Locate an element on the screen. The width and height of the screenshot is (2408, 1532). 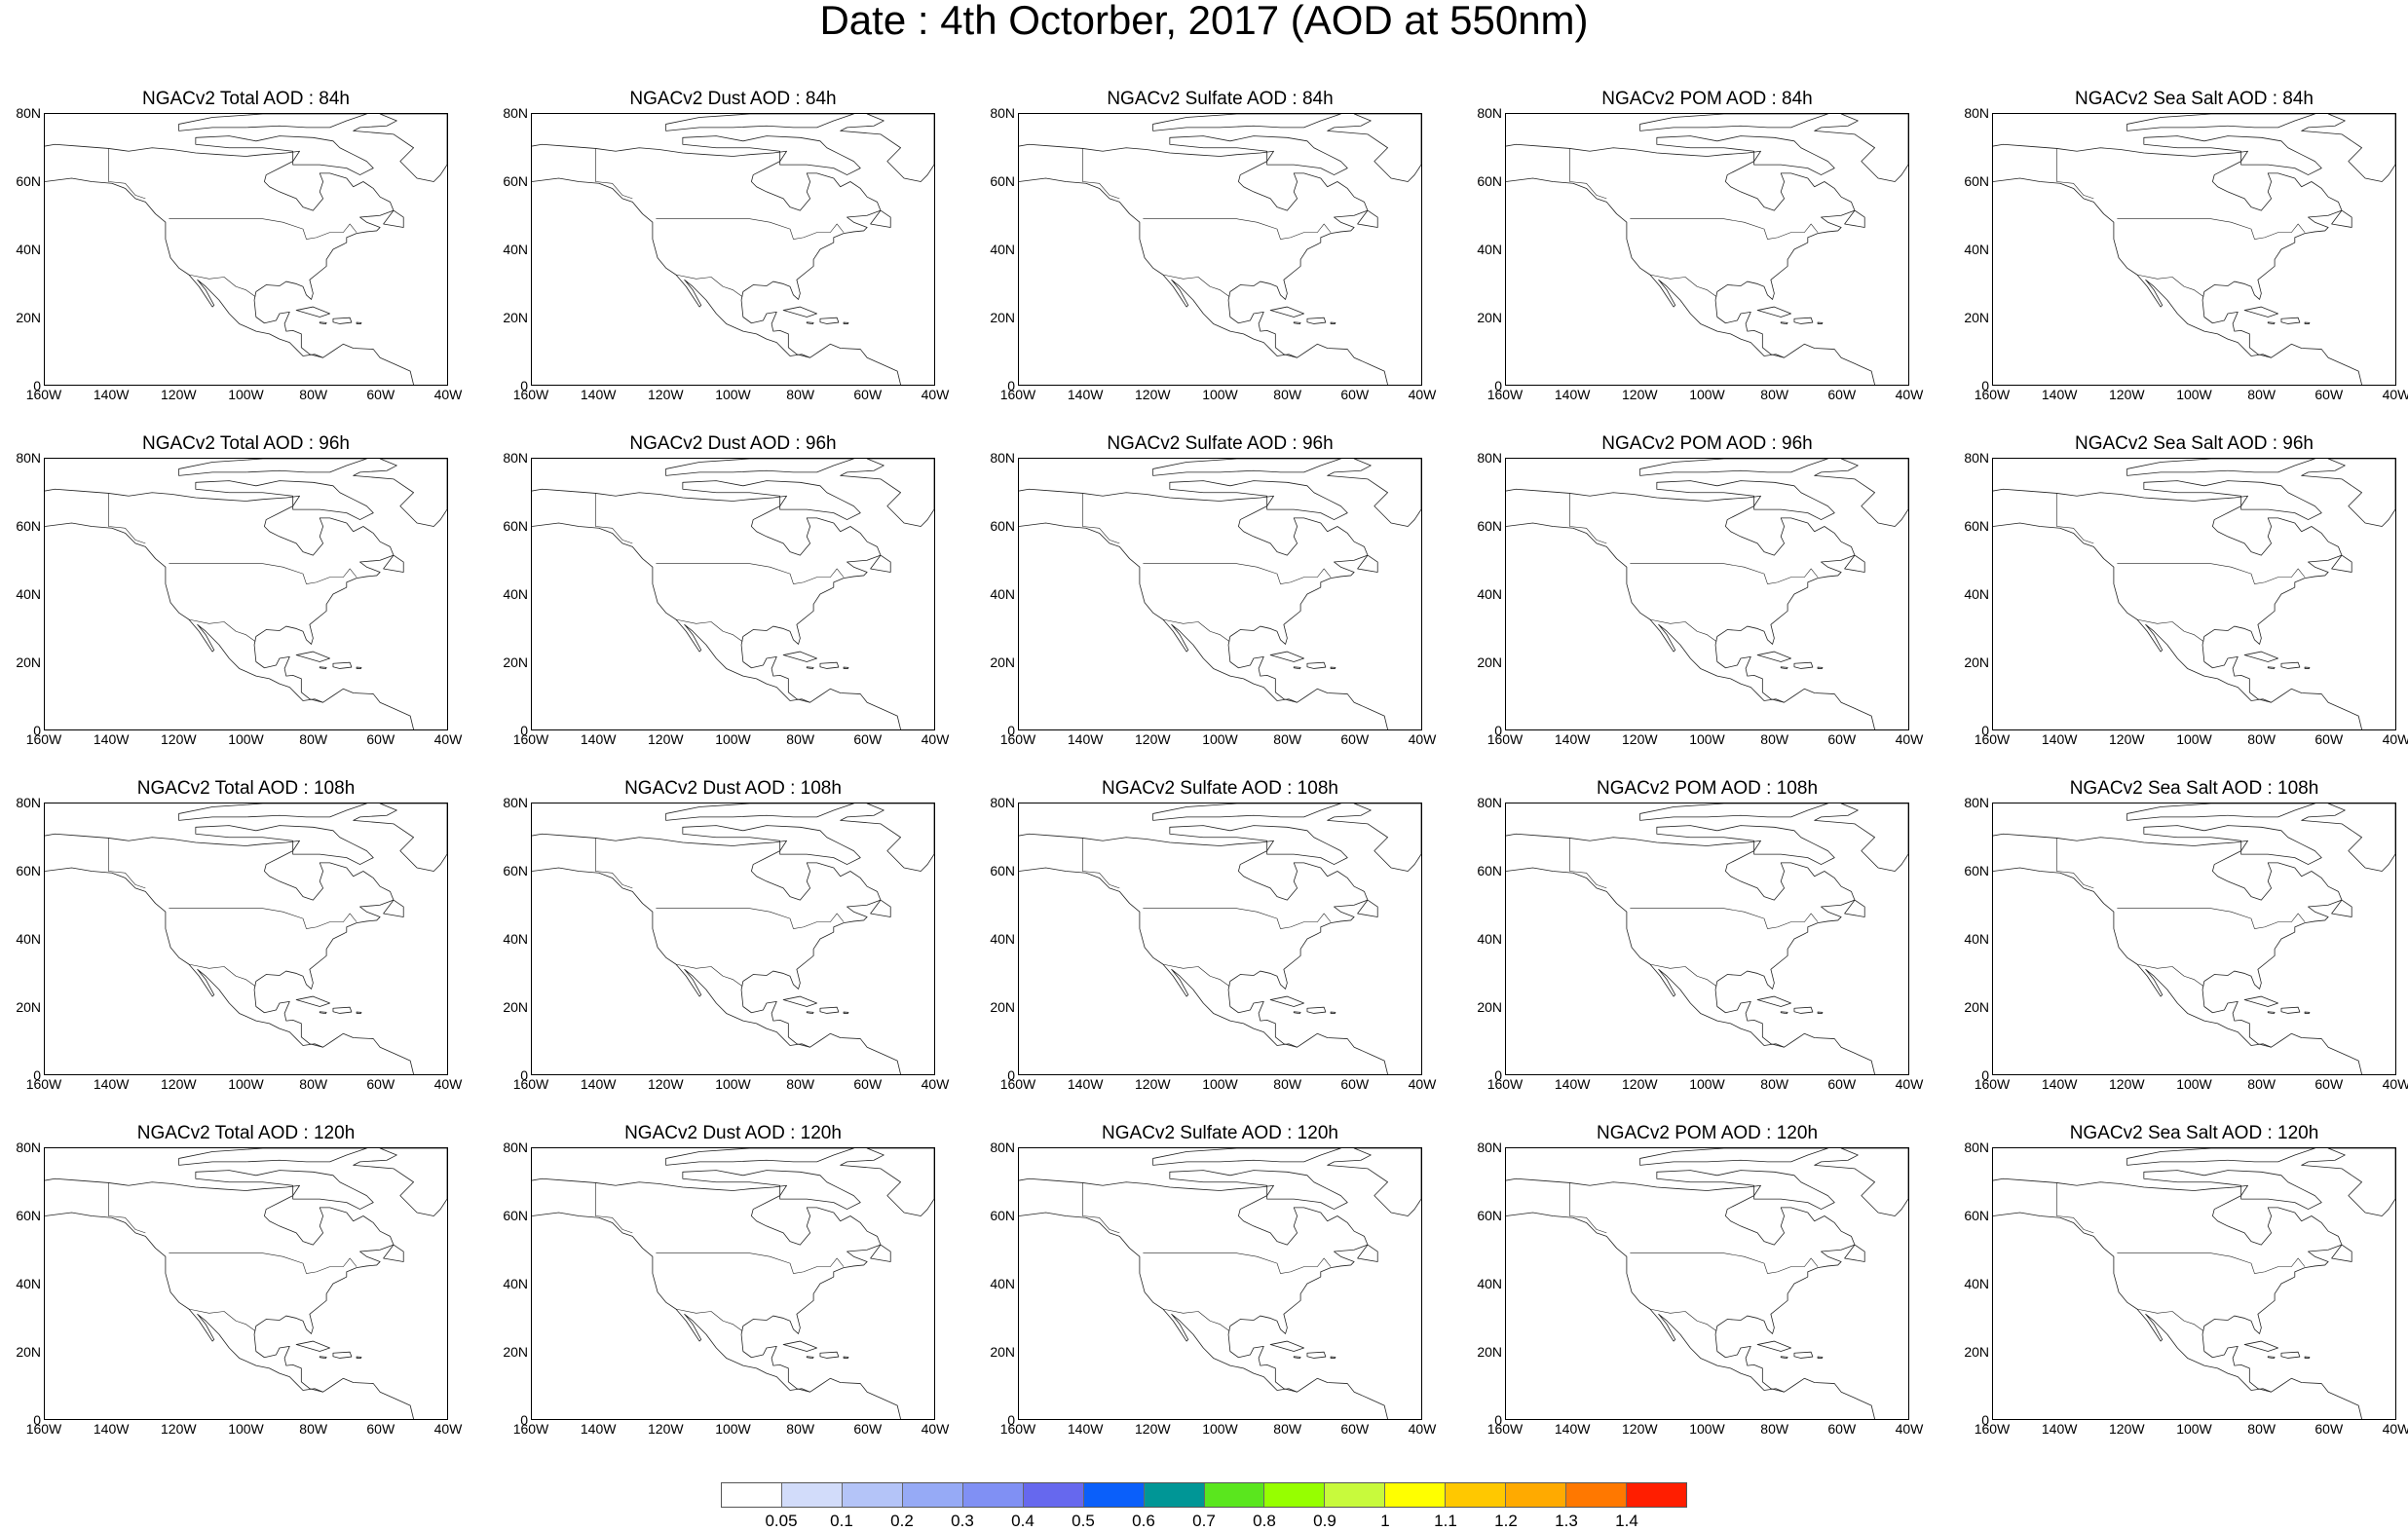
colorbar-label: 0.6 is located at coordinates (1143, 1521).